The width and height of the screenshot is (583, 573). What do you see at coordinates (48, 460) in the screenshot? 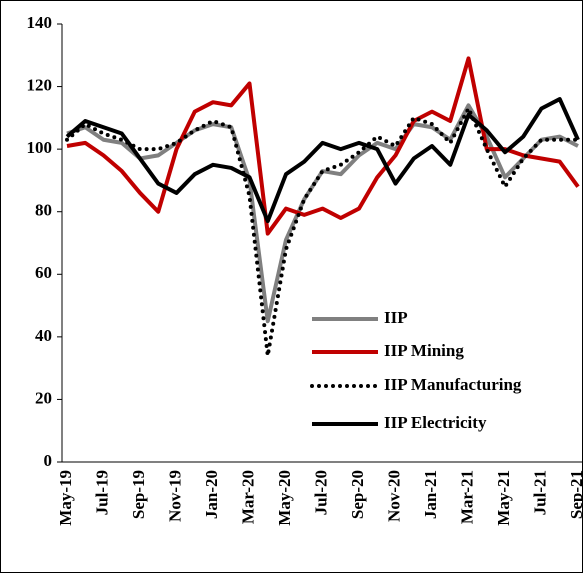
I see `y-tick-label: 0` at bounding box center [48, 460].